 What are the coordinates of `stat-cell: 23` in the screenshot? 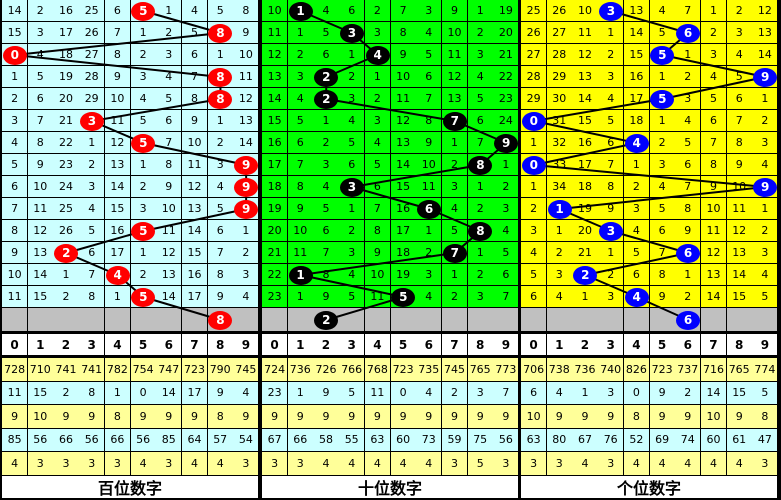 It's located at (275, 393).